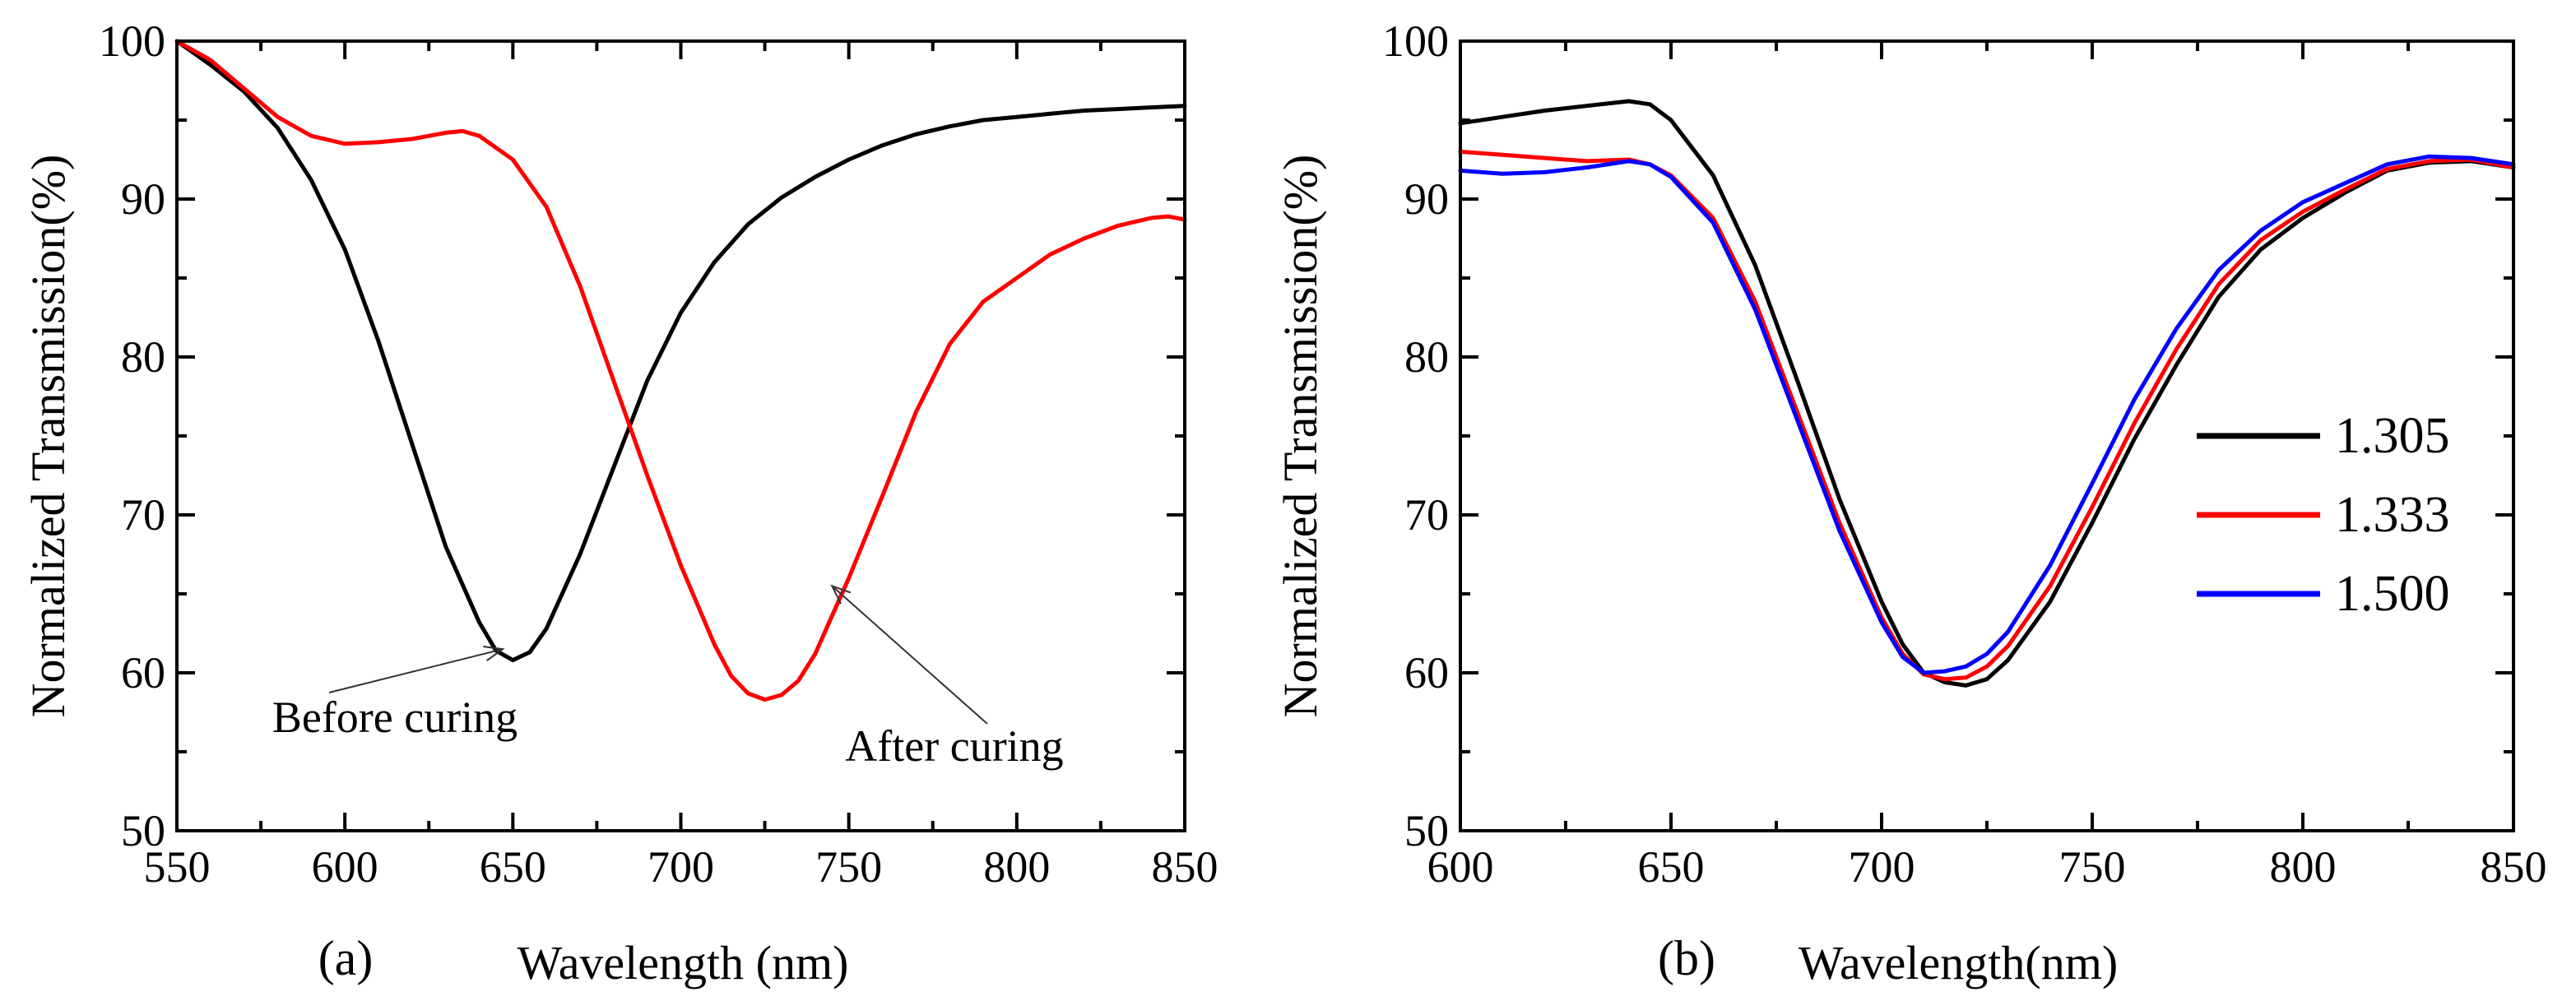  I want to click on annotation-label: Before curing, so click(395, 717).